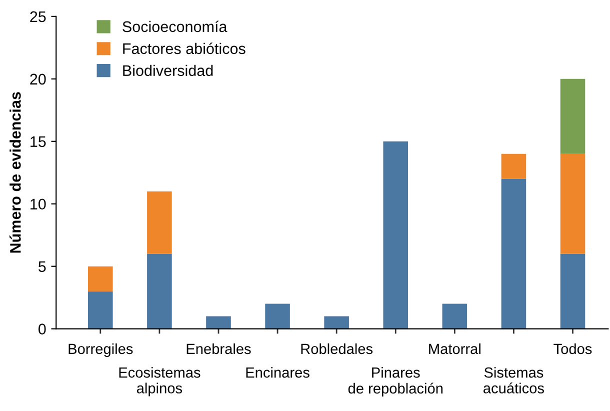  I want to click on x-tick-label: Ecosistemas alpinos, so click(159, 381).